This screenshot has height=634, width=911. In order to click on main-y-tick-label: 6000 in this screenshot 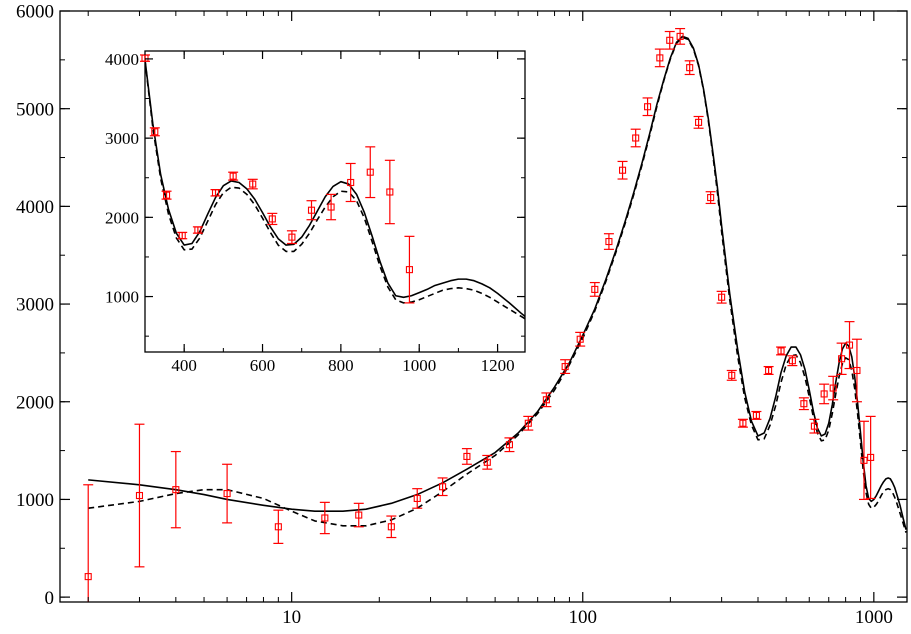, I will do `click(35, 12)`.